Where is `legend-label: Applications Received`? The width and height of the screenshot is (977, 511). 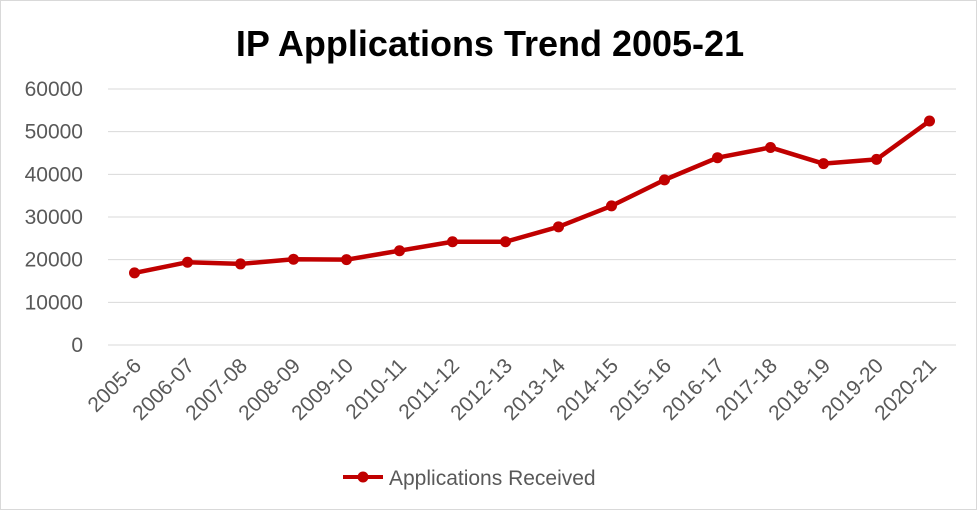 legend-label: Applications Received is located at coordinates (492, 478).